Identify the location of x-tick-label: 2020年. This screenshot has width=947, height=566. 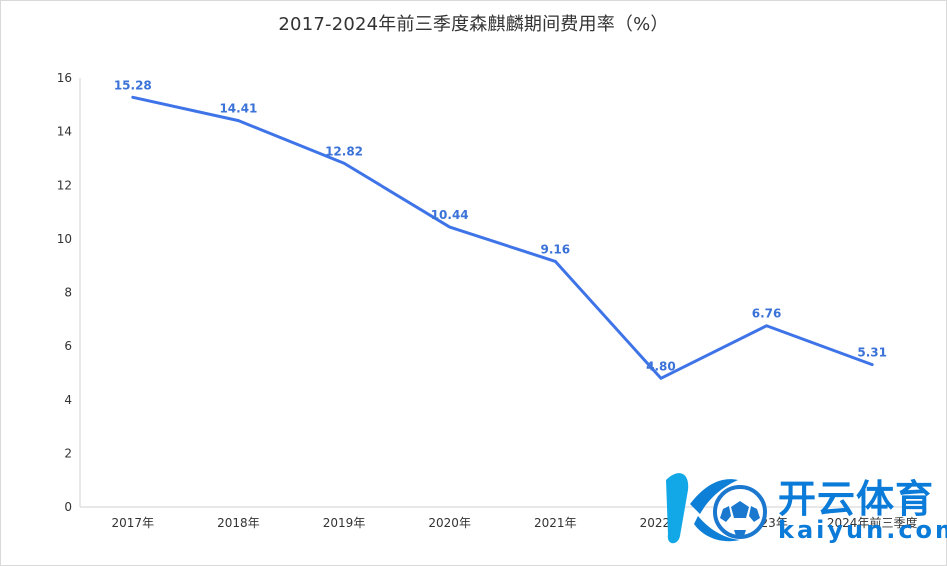
(449, 523).